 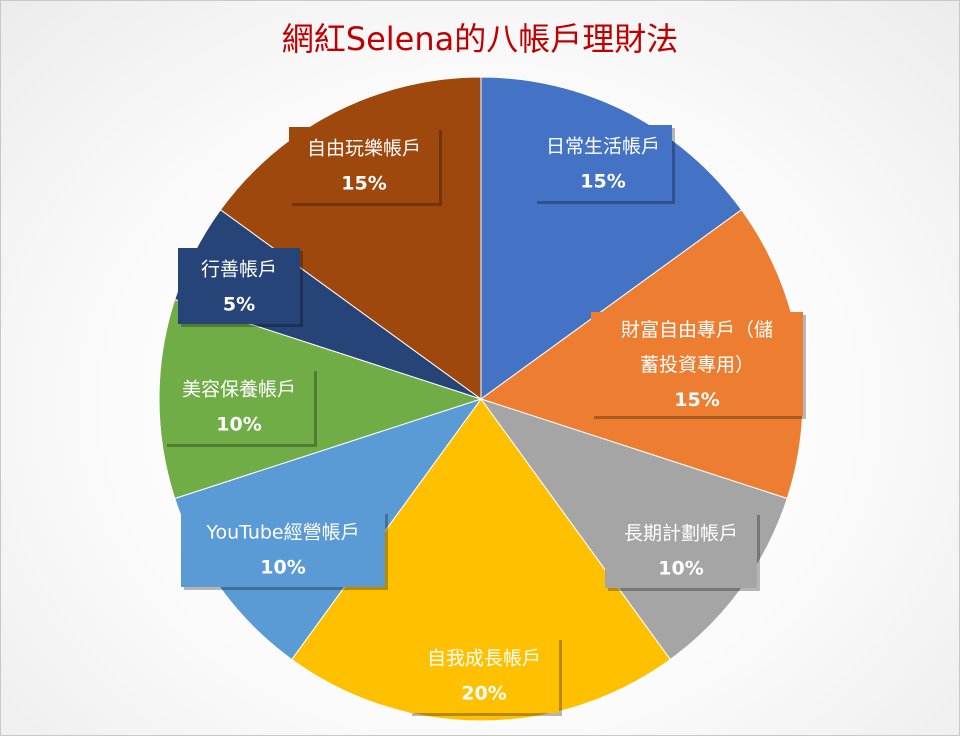 I want to click on slice-label: YouTube經營帳戶 10%, so click(x=284, y=550).